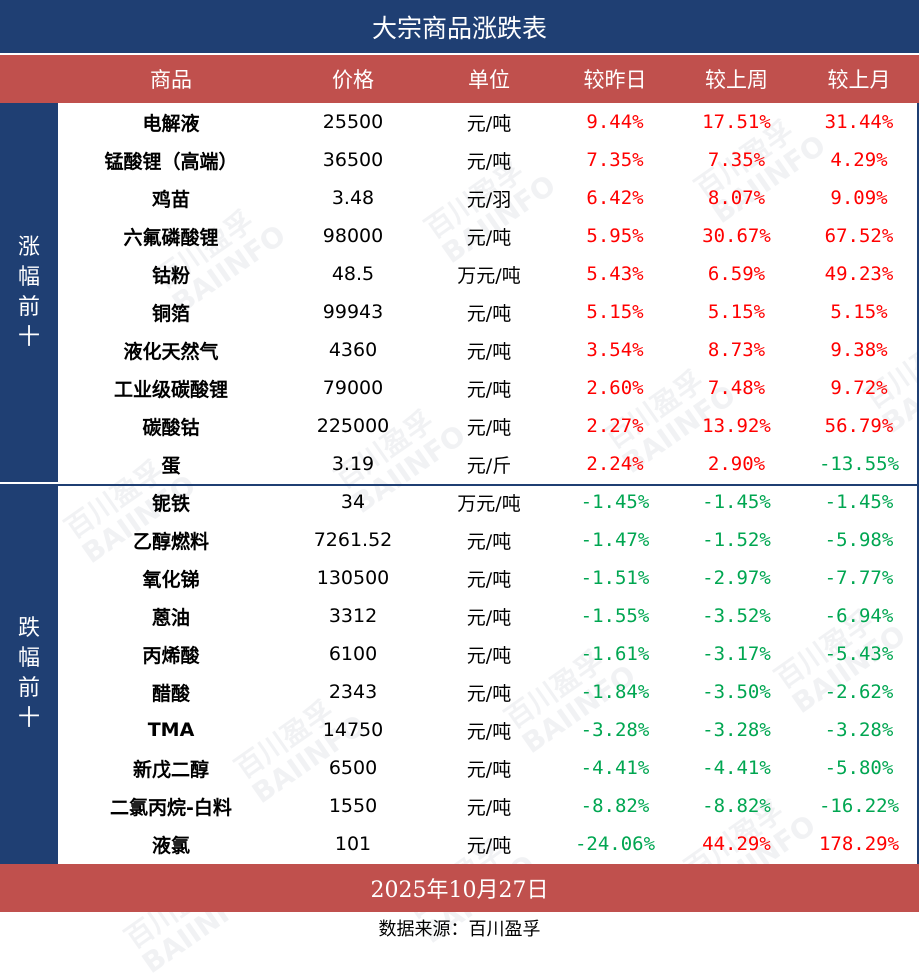 The height and width of the screenshot is (980, 919). Describe the element at coordinates (736, 806) in the screenshot. I see `change-vs-last-week: -8.82%` at that location.